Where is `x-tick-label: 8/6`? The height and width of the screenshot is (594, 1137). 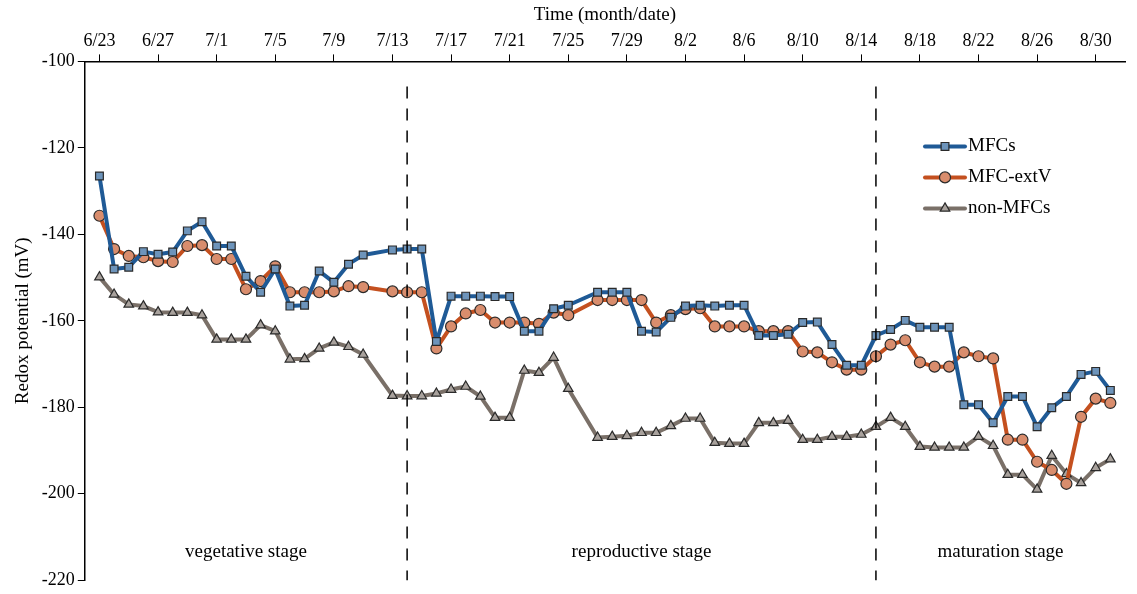
x-tick-label: 8/6 is located at coordinates (744, 40).